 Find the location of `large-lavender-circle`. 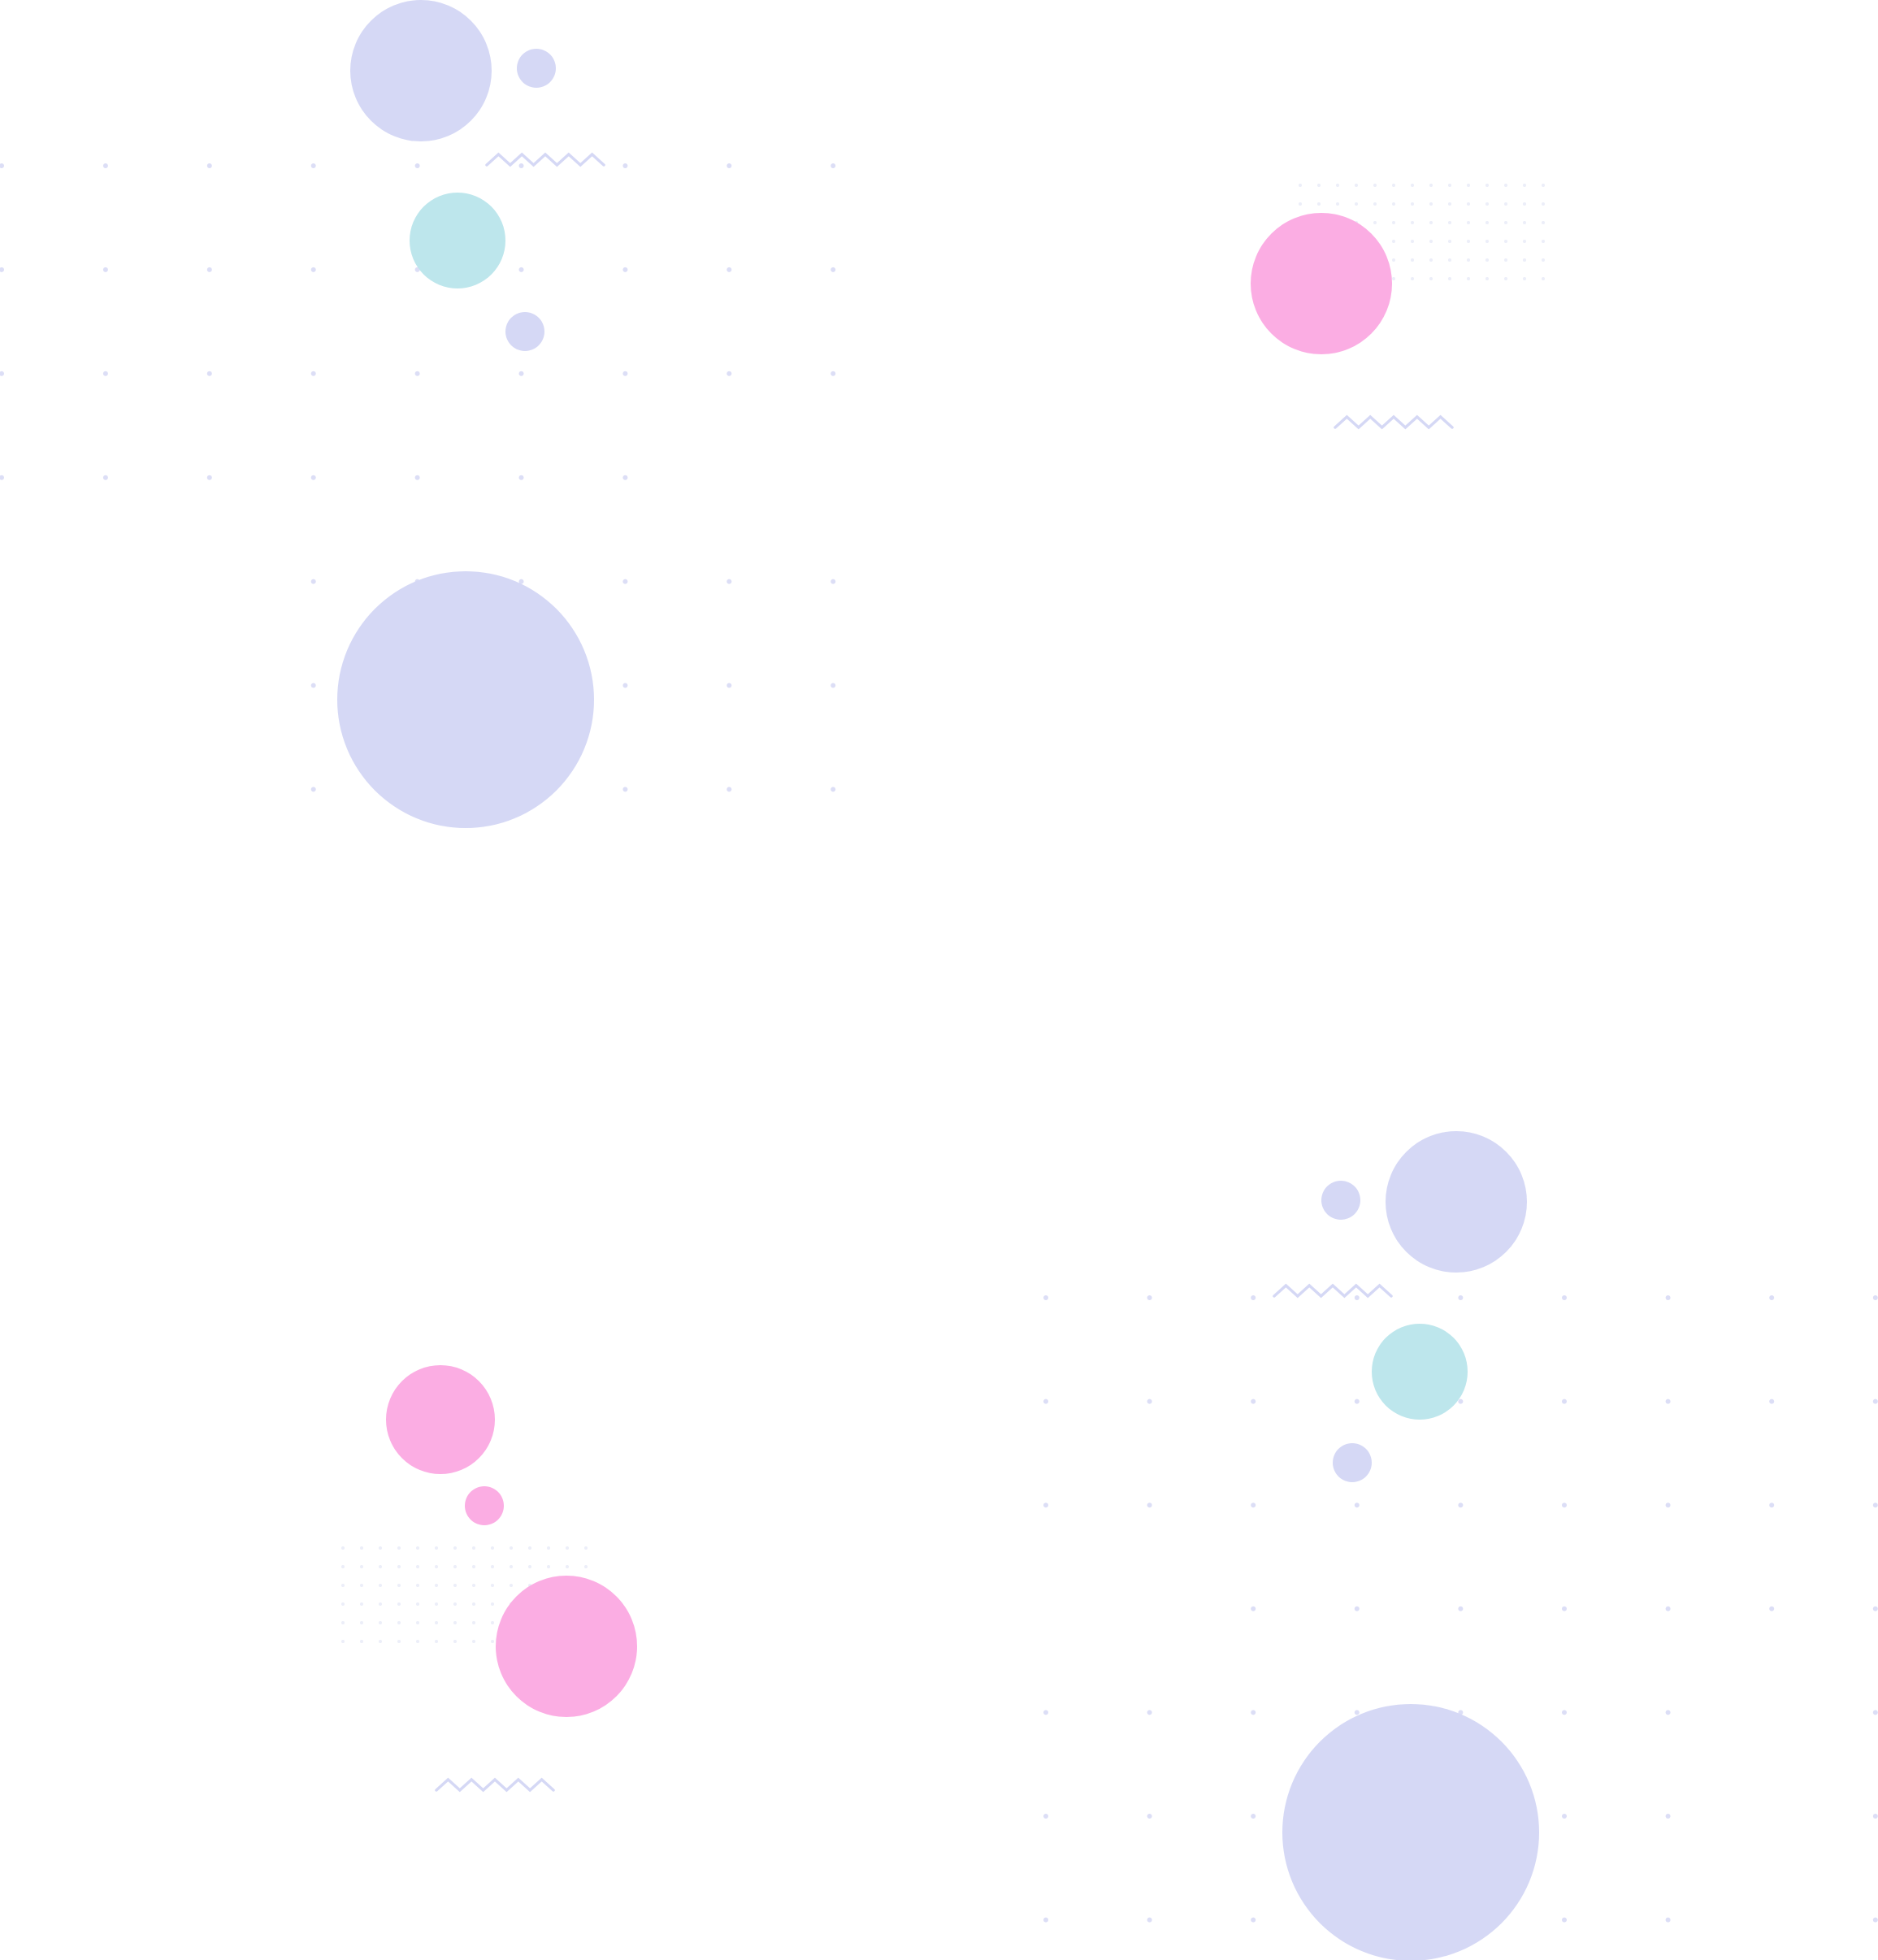

large-lavender-circle is located at coordinates (421, 70).